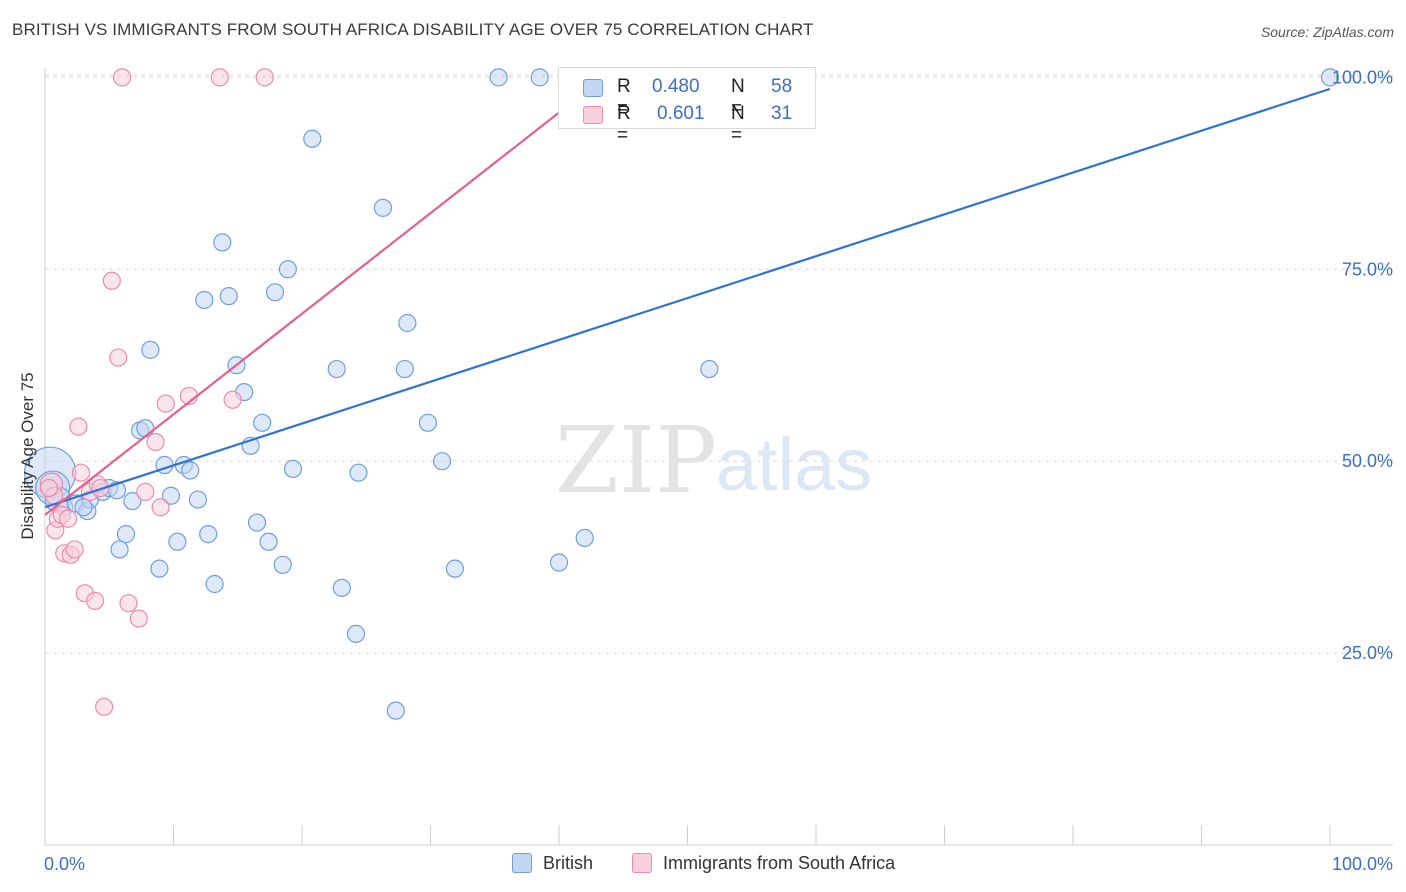 This screenshot has height=892, width=1406. What do you see at coordinates (522, 863) in the screenshot?
I see `british-legend-swatch` at bounding box center [522, 863].